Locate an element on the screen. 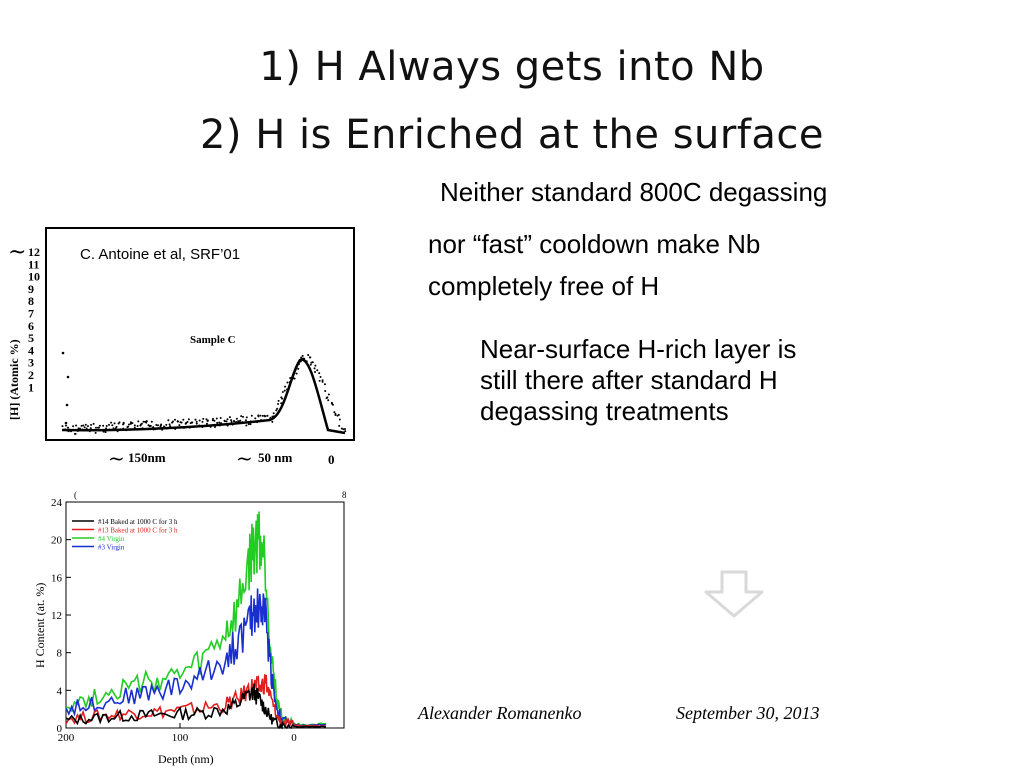 This screenshot has height=768, width=1024. footer-date: September 30, 2013 is located at coordinates (748, 713).